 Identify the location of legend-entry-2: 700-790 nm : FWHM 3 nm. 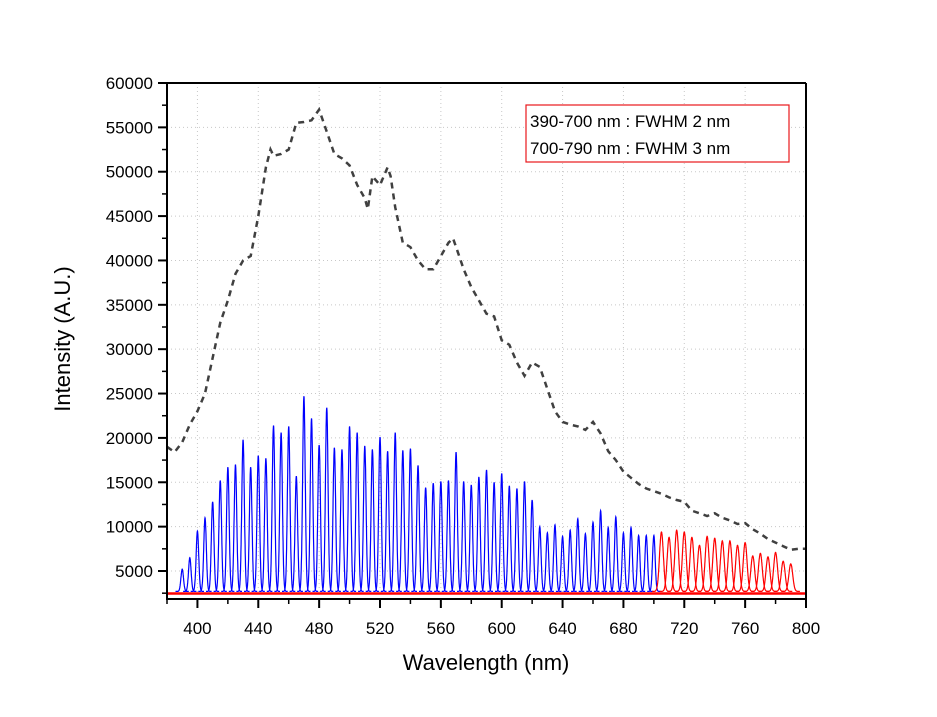
(630, 148).